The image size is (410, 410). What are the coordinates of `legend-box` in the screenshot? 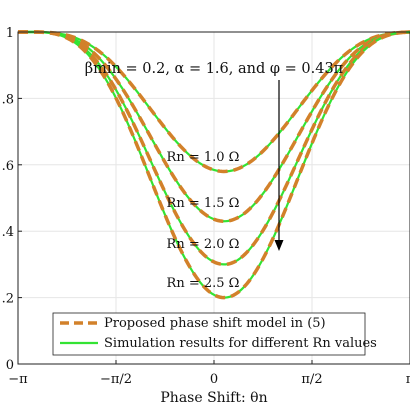 It's located at (209, 334).